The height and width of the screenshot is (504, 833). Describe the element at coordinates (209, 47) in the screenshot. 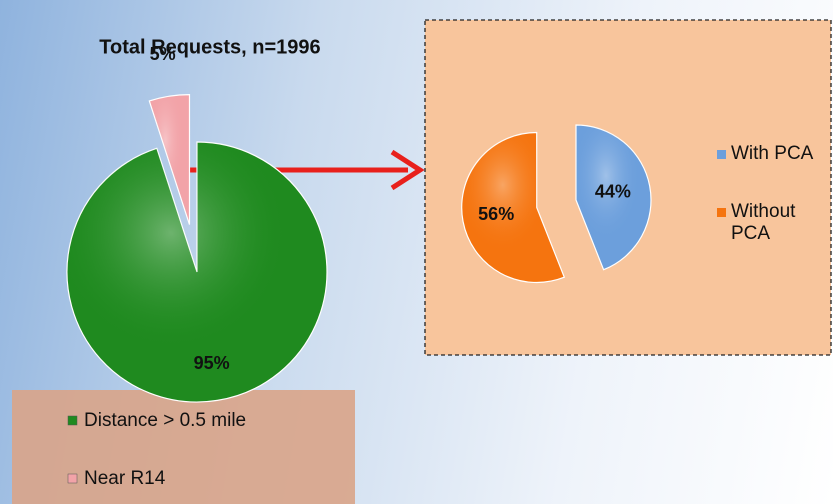

I see `chart-title: Total Requests, n=1996` at that location.